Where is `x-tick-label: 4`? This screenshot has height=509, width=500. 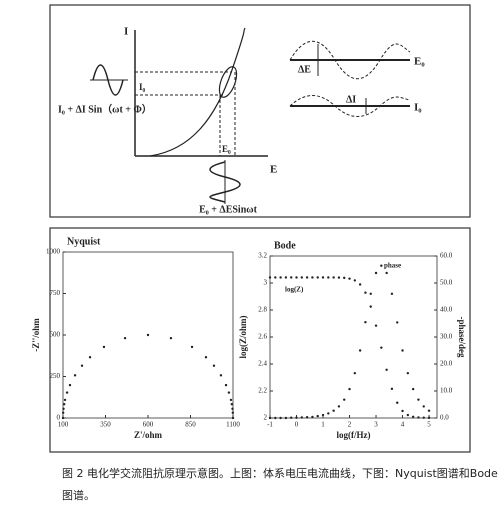
x-tick-label: 4 is located at coordinates (403, 425).